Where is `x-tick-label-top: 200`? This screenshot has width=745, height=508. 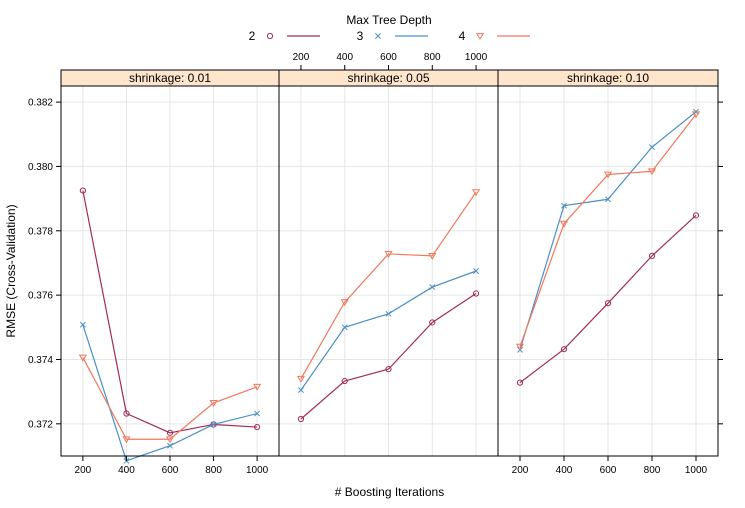 x-tick-label-top: 200 is located at coordinates (301, 57).